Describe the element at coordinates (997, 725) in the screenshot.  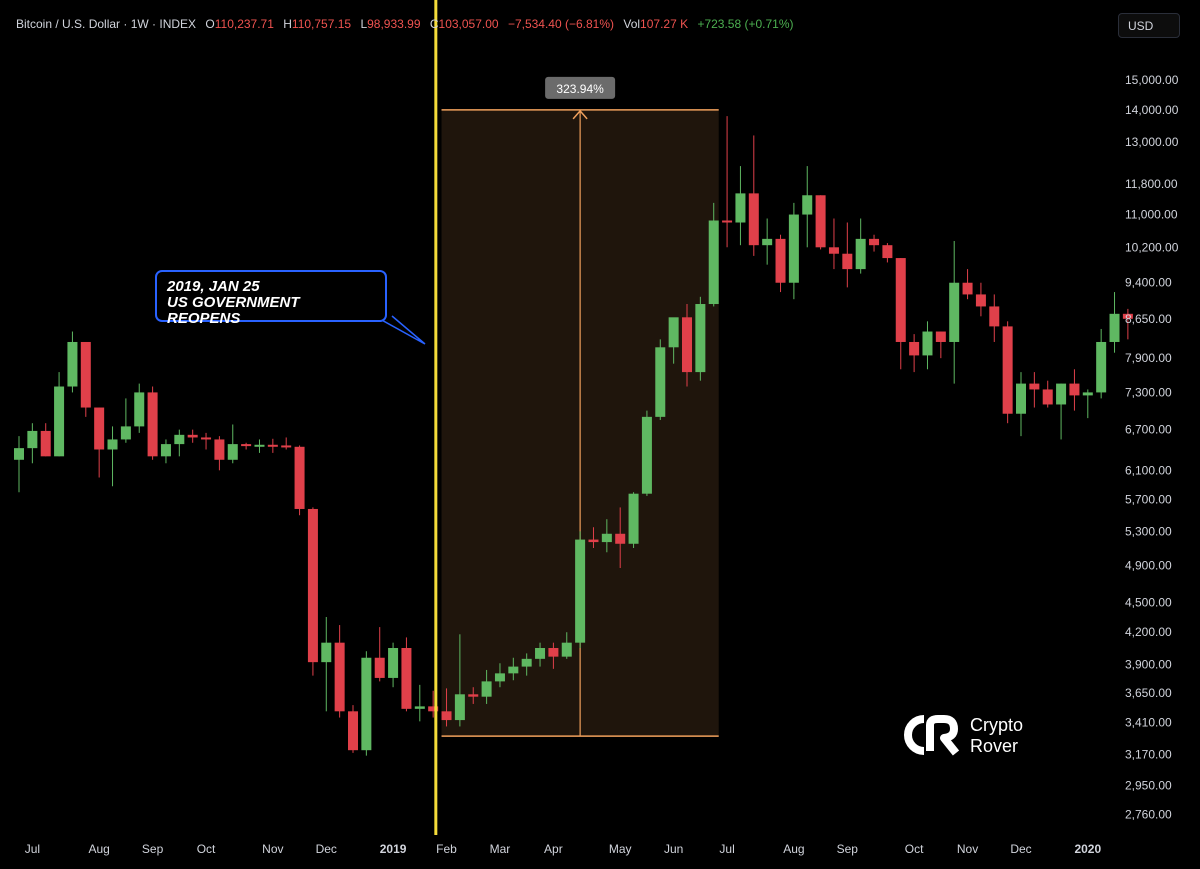
I see `logo-line1: Crypto` at that location.